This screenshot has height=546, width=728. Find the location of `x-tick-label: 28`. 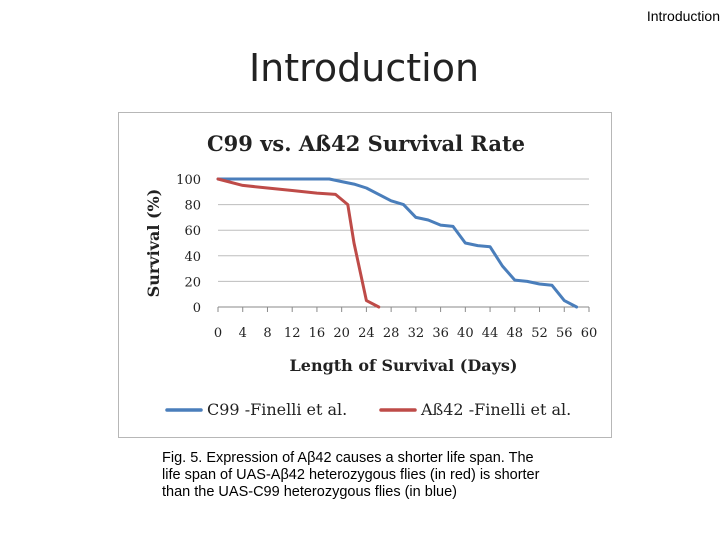

x-tick-label: 28 is located at coordinates (391, 333).